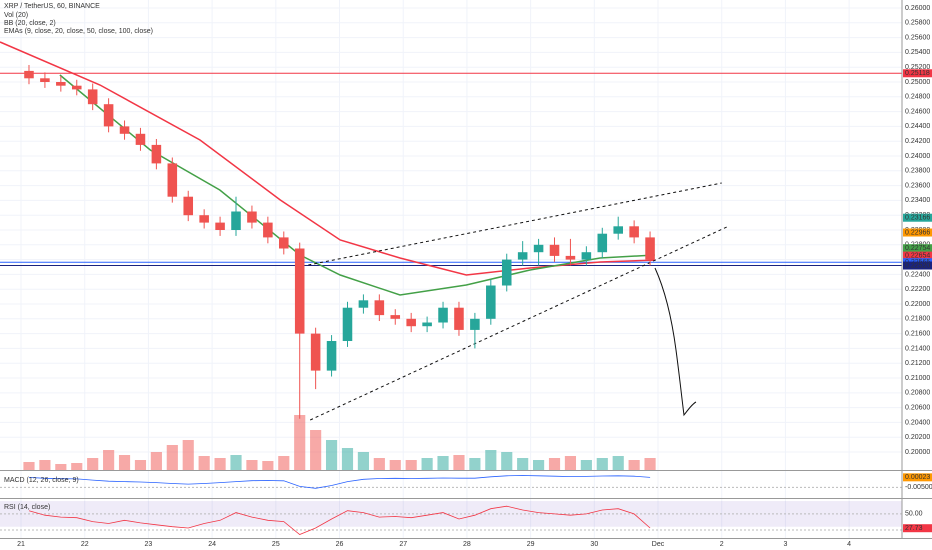  Describe the element at coordinates (27, 507) in the screenshot. I see `rsi-label: RSI (14, close)` at that location.